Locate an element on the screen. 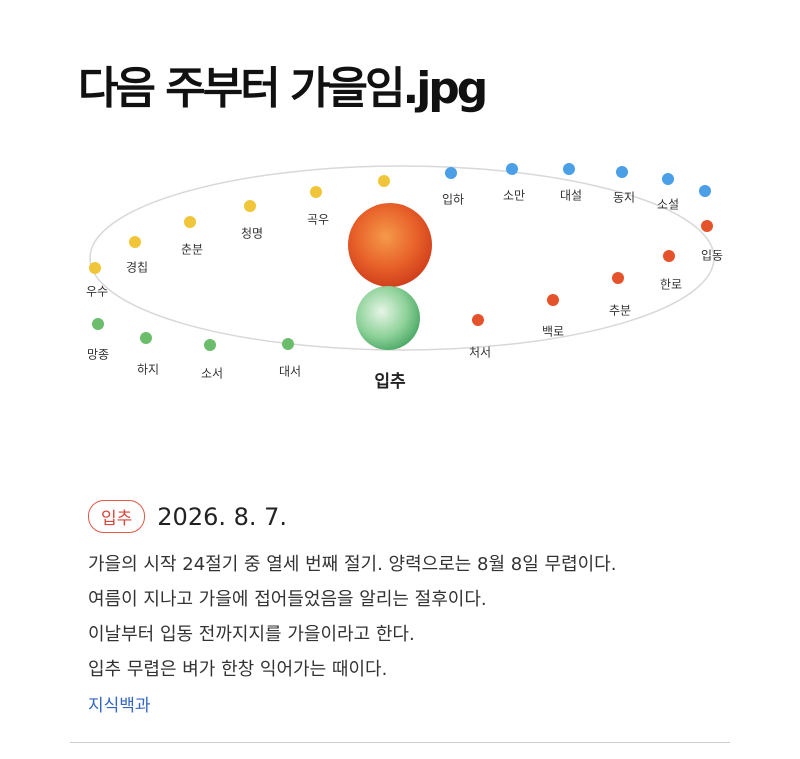 The image size is (800, 759). center-label: 입추 is located at coordinates (390, 382).